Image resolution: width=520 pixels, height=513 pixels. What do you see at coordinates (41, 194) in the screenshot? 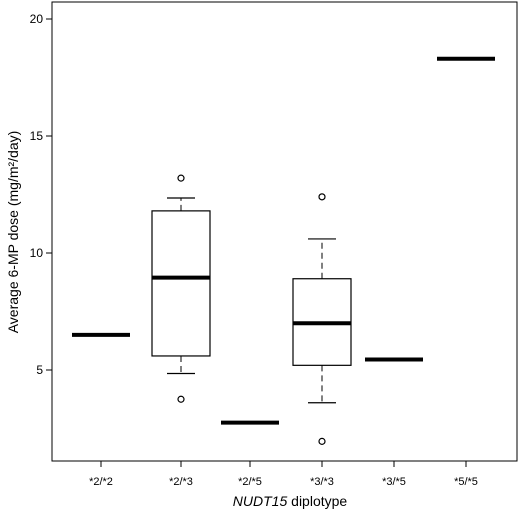
I see `y-axis: 5 10 15 20` at bounding box center [41, 194].